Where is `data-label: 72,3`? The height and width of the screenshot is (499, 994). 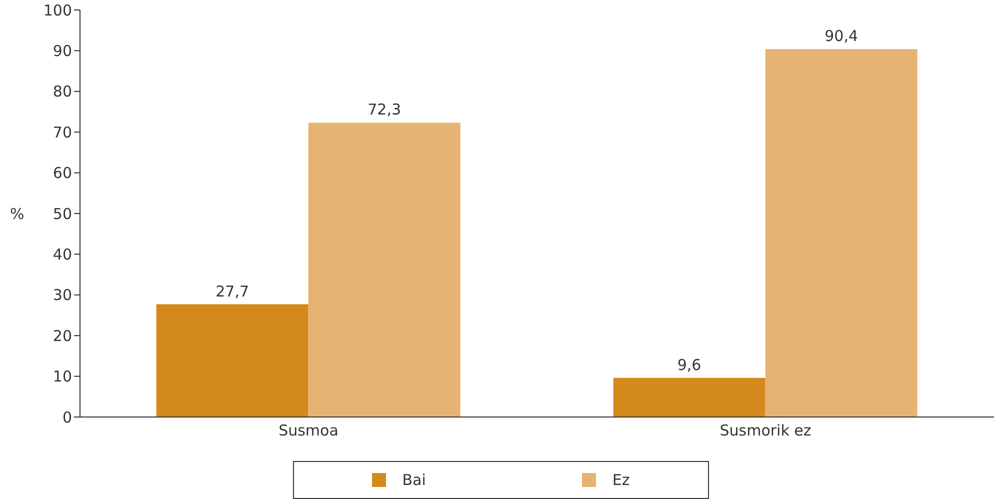 data-label: 72,3 is located at coordinates (385, 109).